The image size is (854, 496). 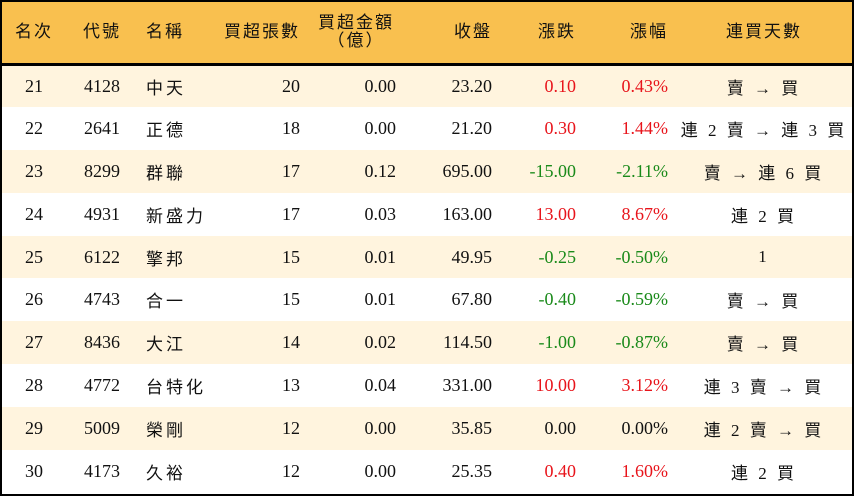 What do you see at coordinates (102, 170) in the screenshot?
I see `code-cell: 8299` at bounding box center [102, 170].